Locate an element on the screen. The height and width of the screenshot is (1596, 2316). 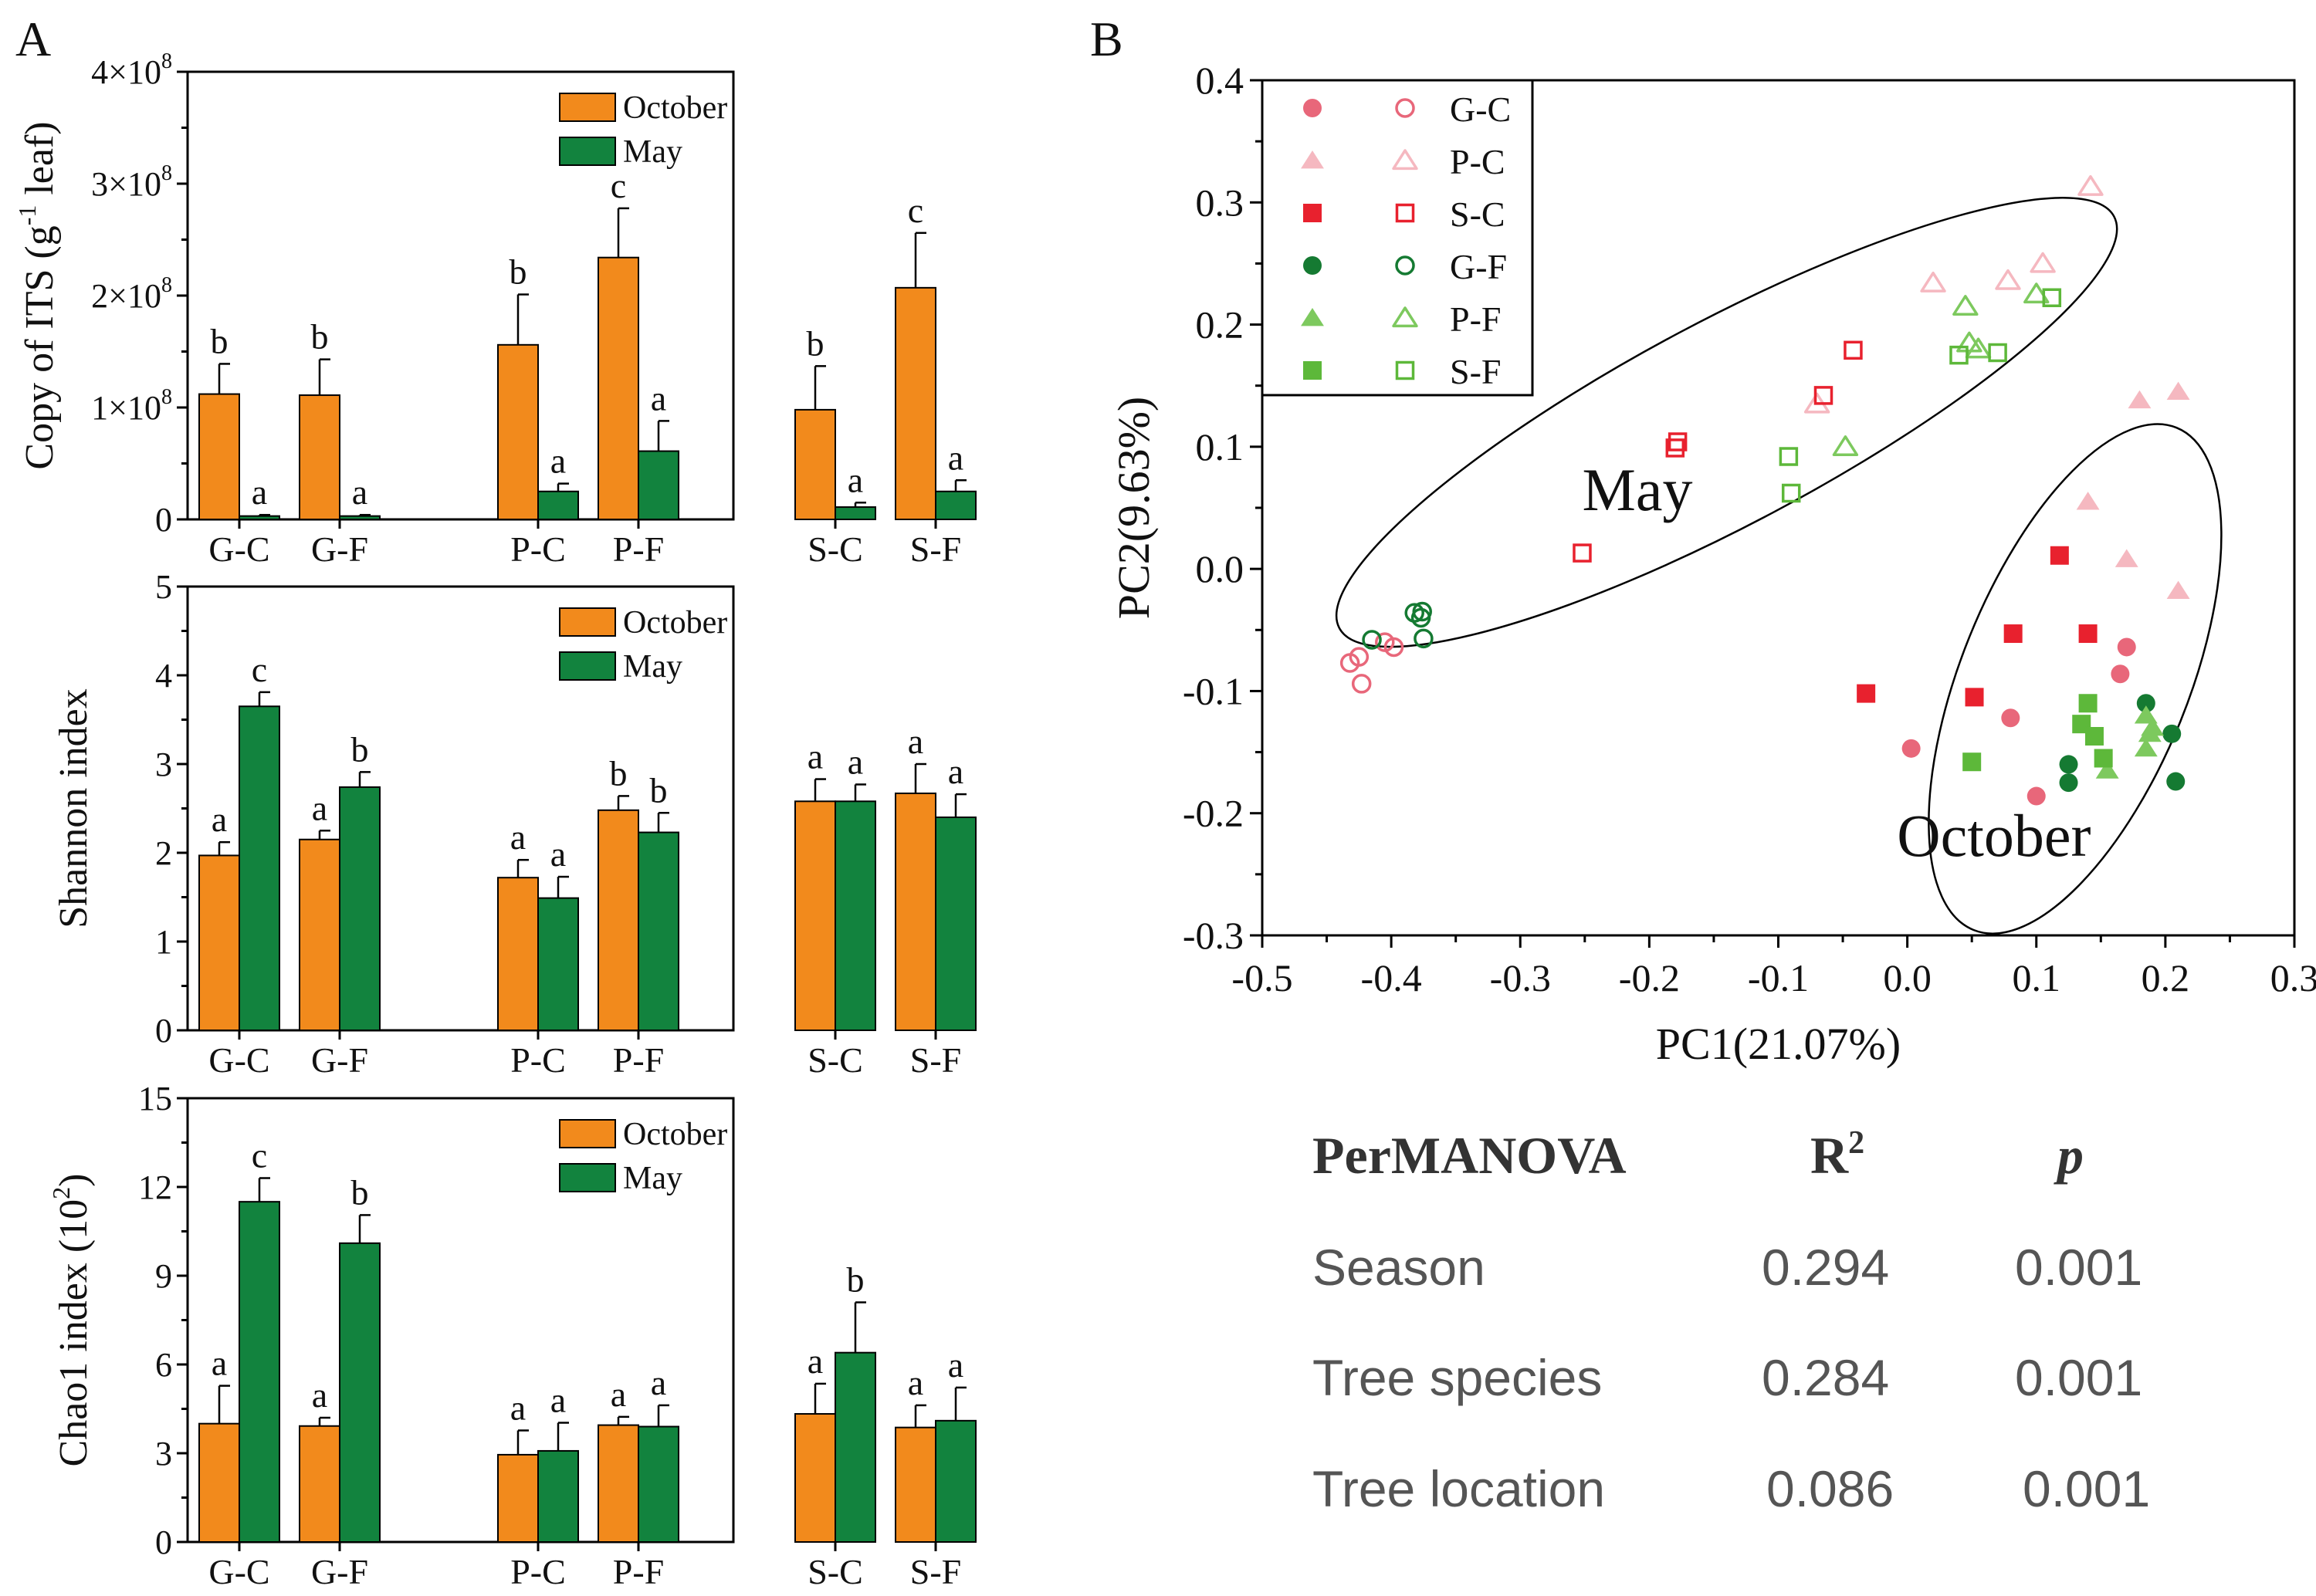
shannon-bar-S-F-october is located at coordinates (915, 912).